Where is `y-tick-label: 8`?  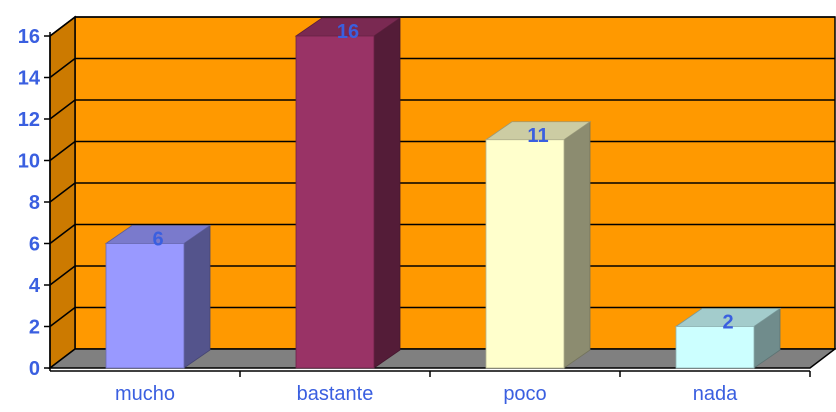
y-tick-label: 8 is located at coordinates (34, 203).